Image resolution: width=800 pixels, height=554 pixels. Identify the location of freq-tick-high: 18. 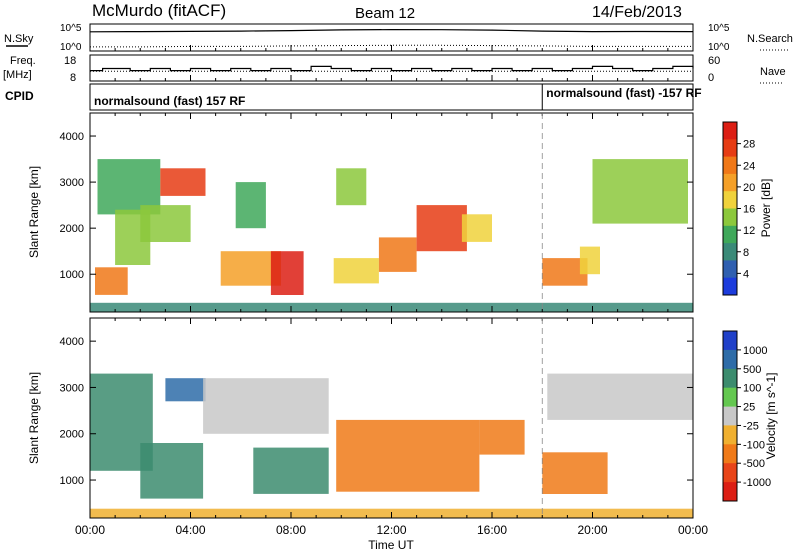
(70, 61).